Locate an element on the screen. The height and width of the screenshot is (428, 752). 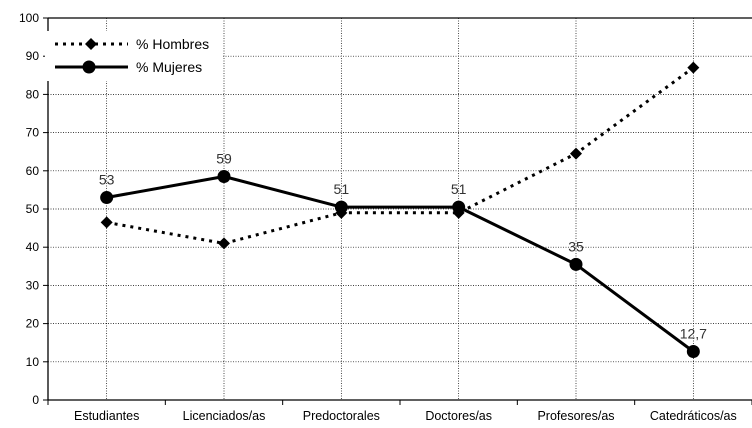
data-label: 59 is located at coordinates (224, 159).